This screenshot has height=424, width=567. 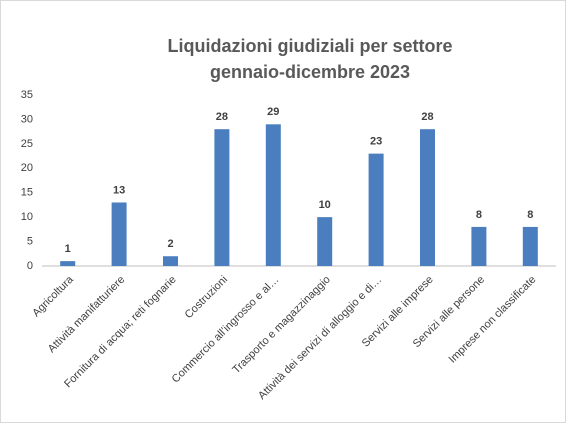 I want to click on value-label: 23, so click(x=376, y=142).